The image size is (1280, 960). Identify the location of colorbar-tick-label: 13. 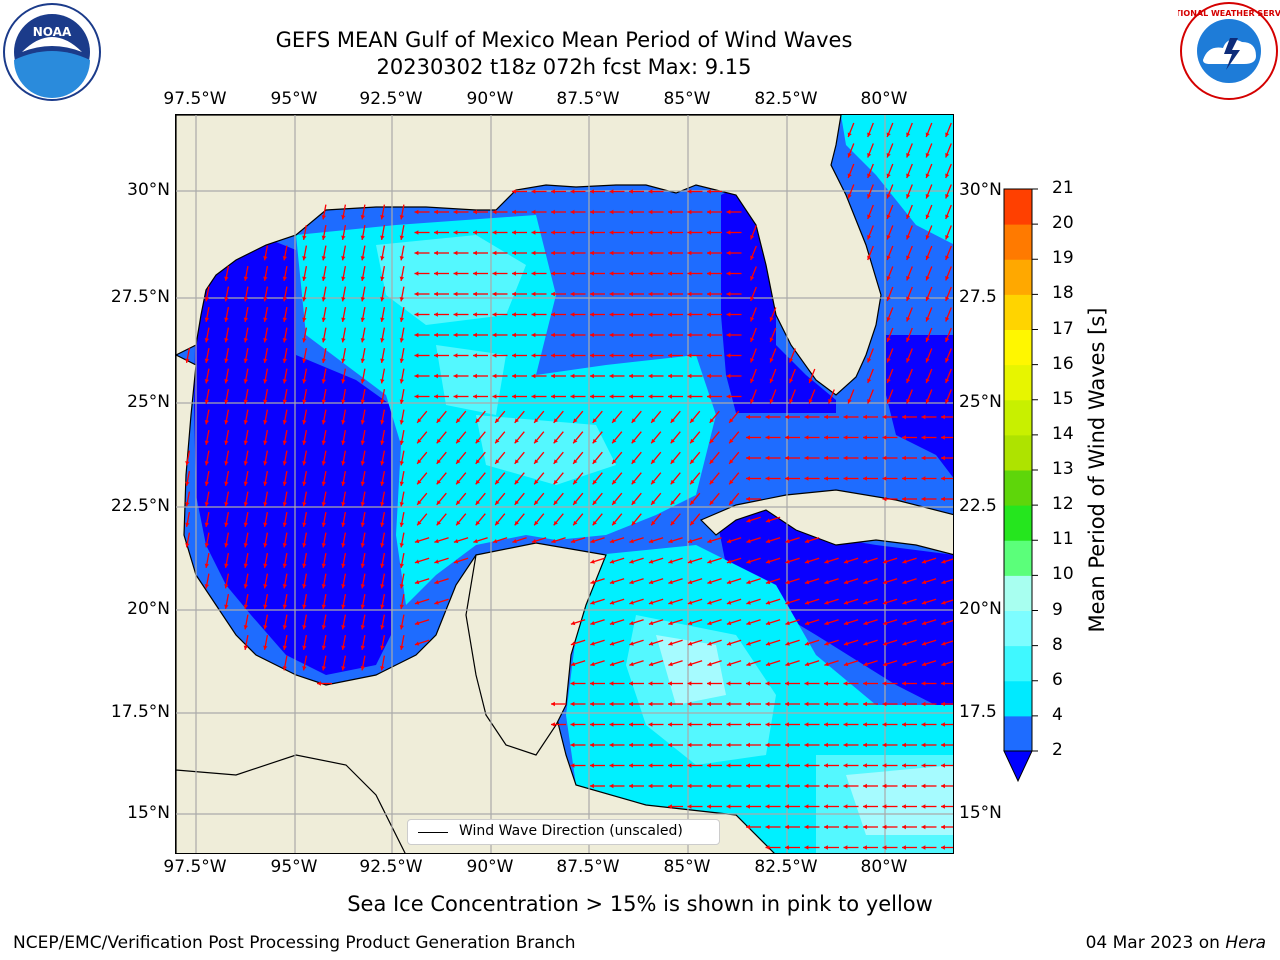
(1063, 469).